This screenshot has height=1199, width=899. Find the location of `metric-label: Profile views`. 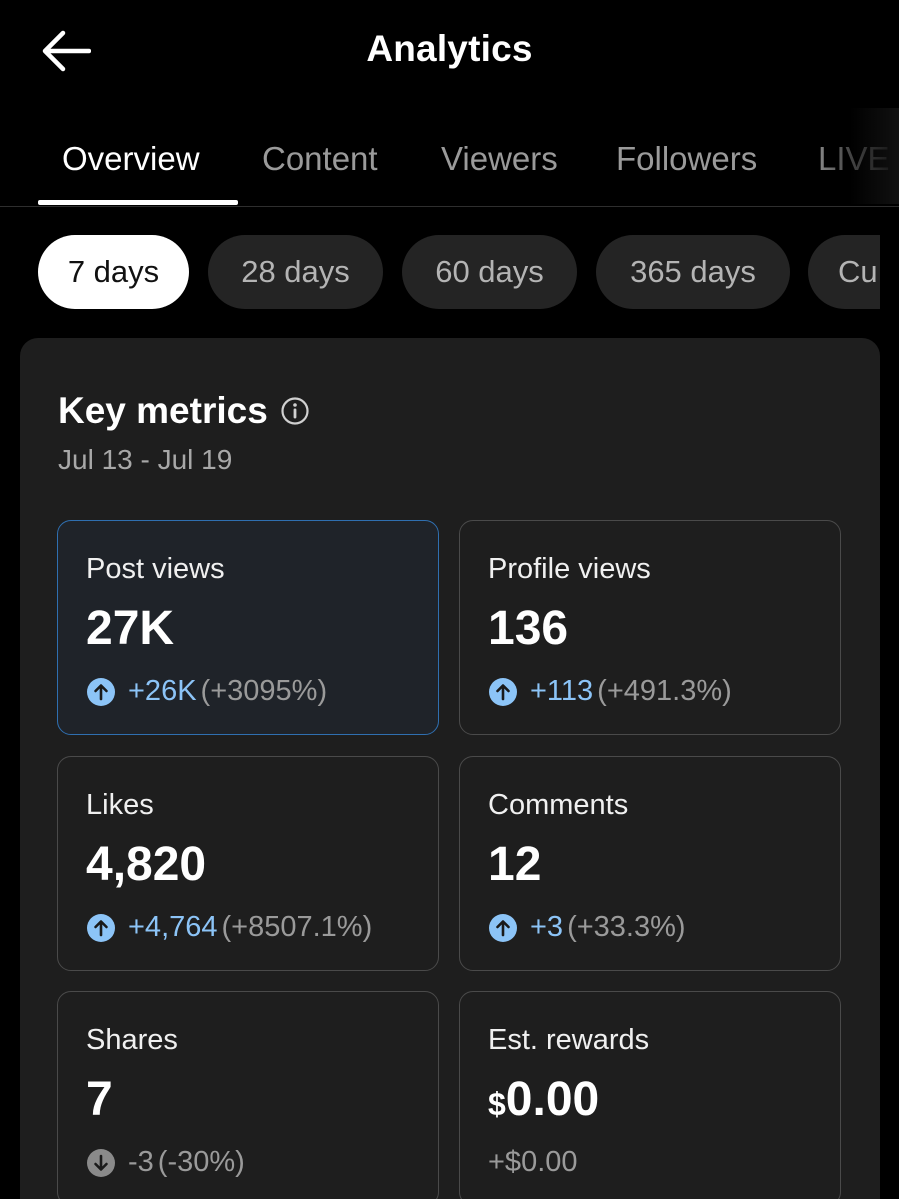

metric-label: Profile views is located at coordinates (569, 569).